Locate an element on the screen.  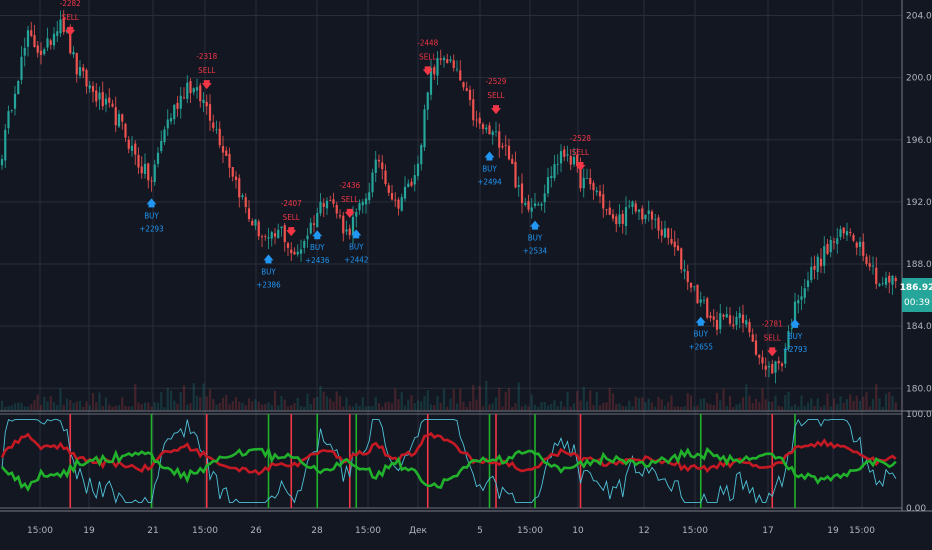
buy-signal: BUY +2293 is located at coordinates (151, 215).